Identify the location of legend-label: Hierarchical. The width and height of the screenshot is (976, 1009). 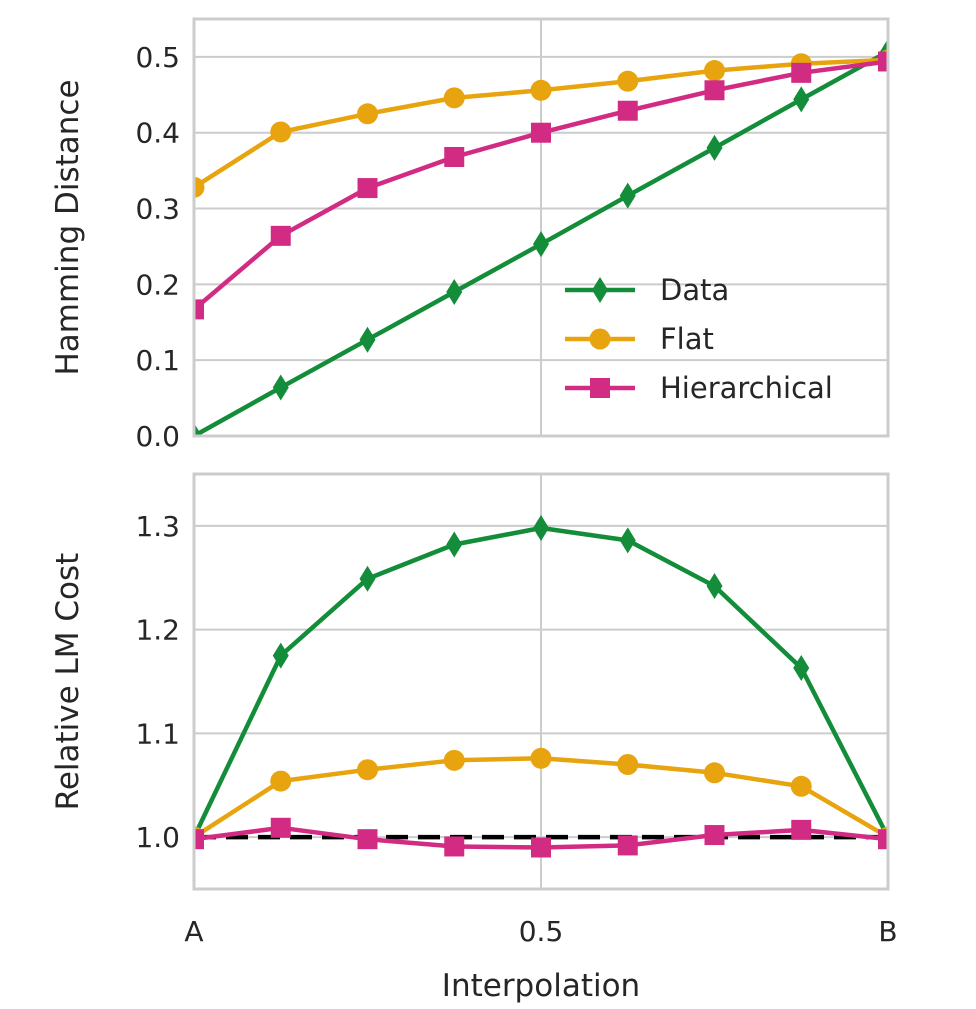
(746, 388).